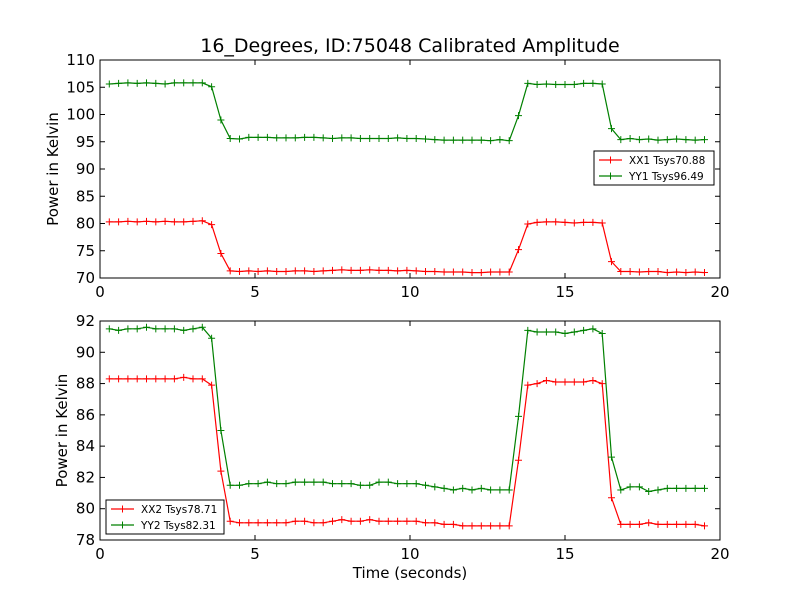 The height and width of the screenshot is (604, 800). I want to click on legend-label: XX2 Tsys78.71, so click(179, 510).